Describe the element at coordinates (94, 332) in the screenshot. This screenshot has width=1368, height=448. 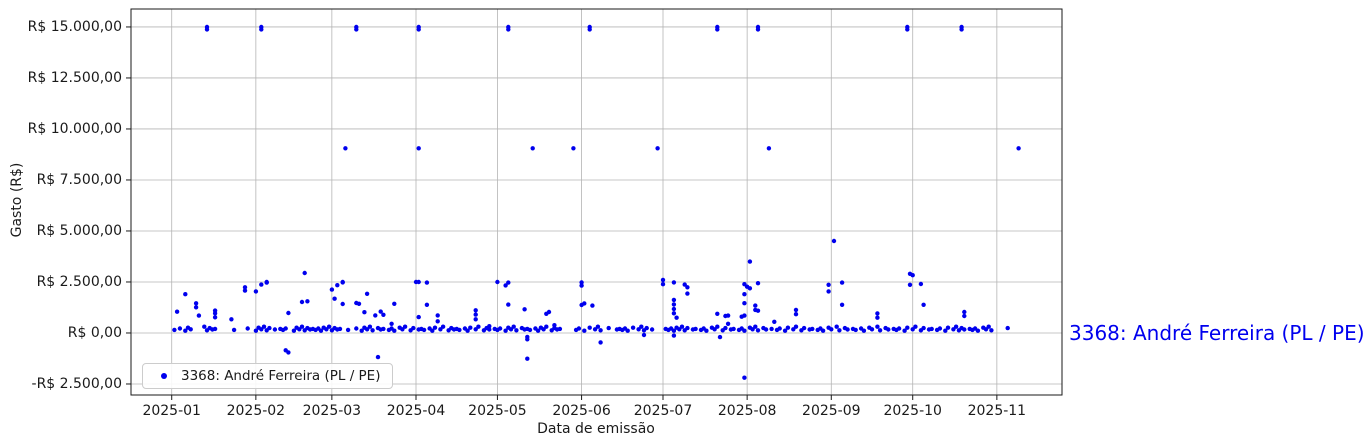
I see `y-tick-label: R$ 0,00` at that location.